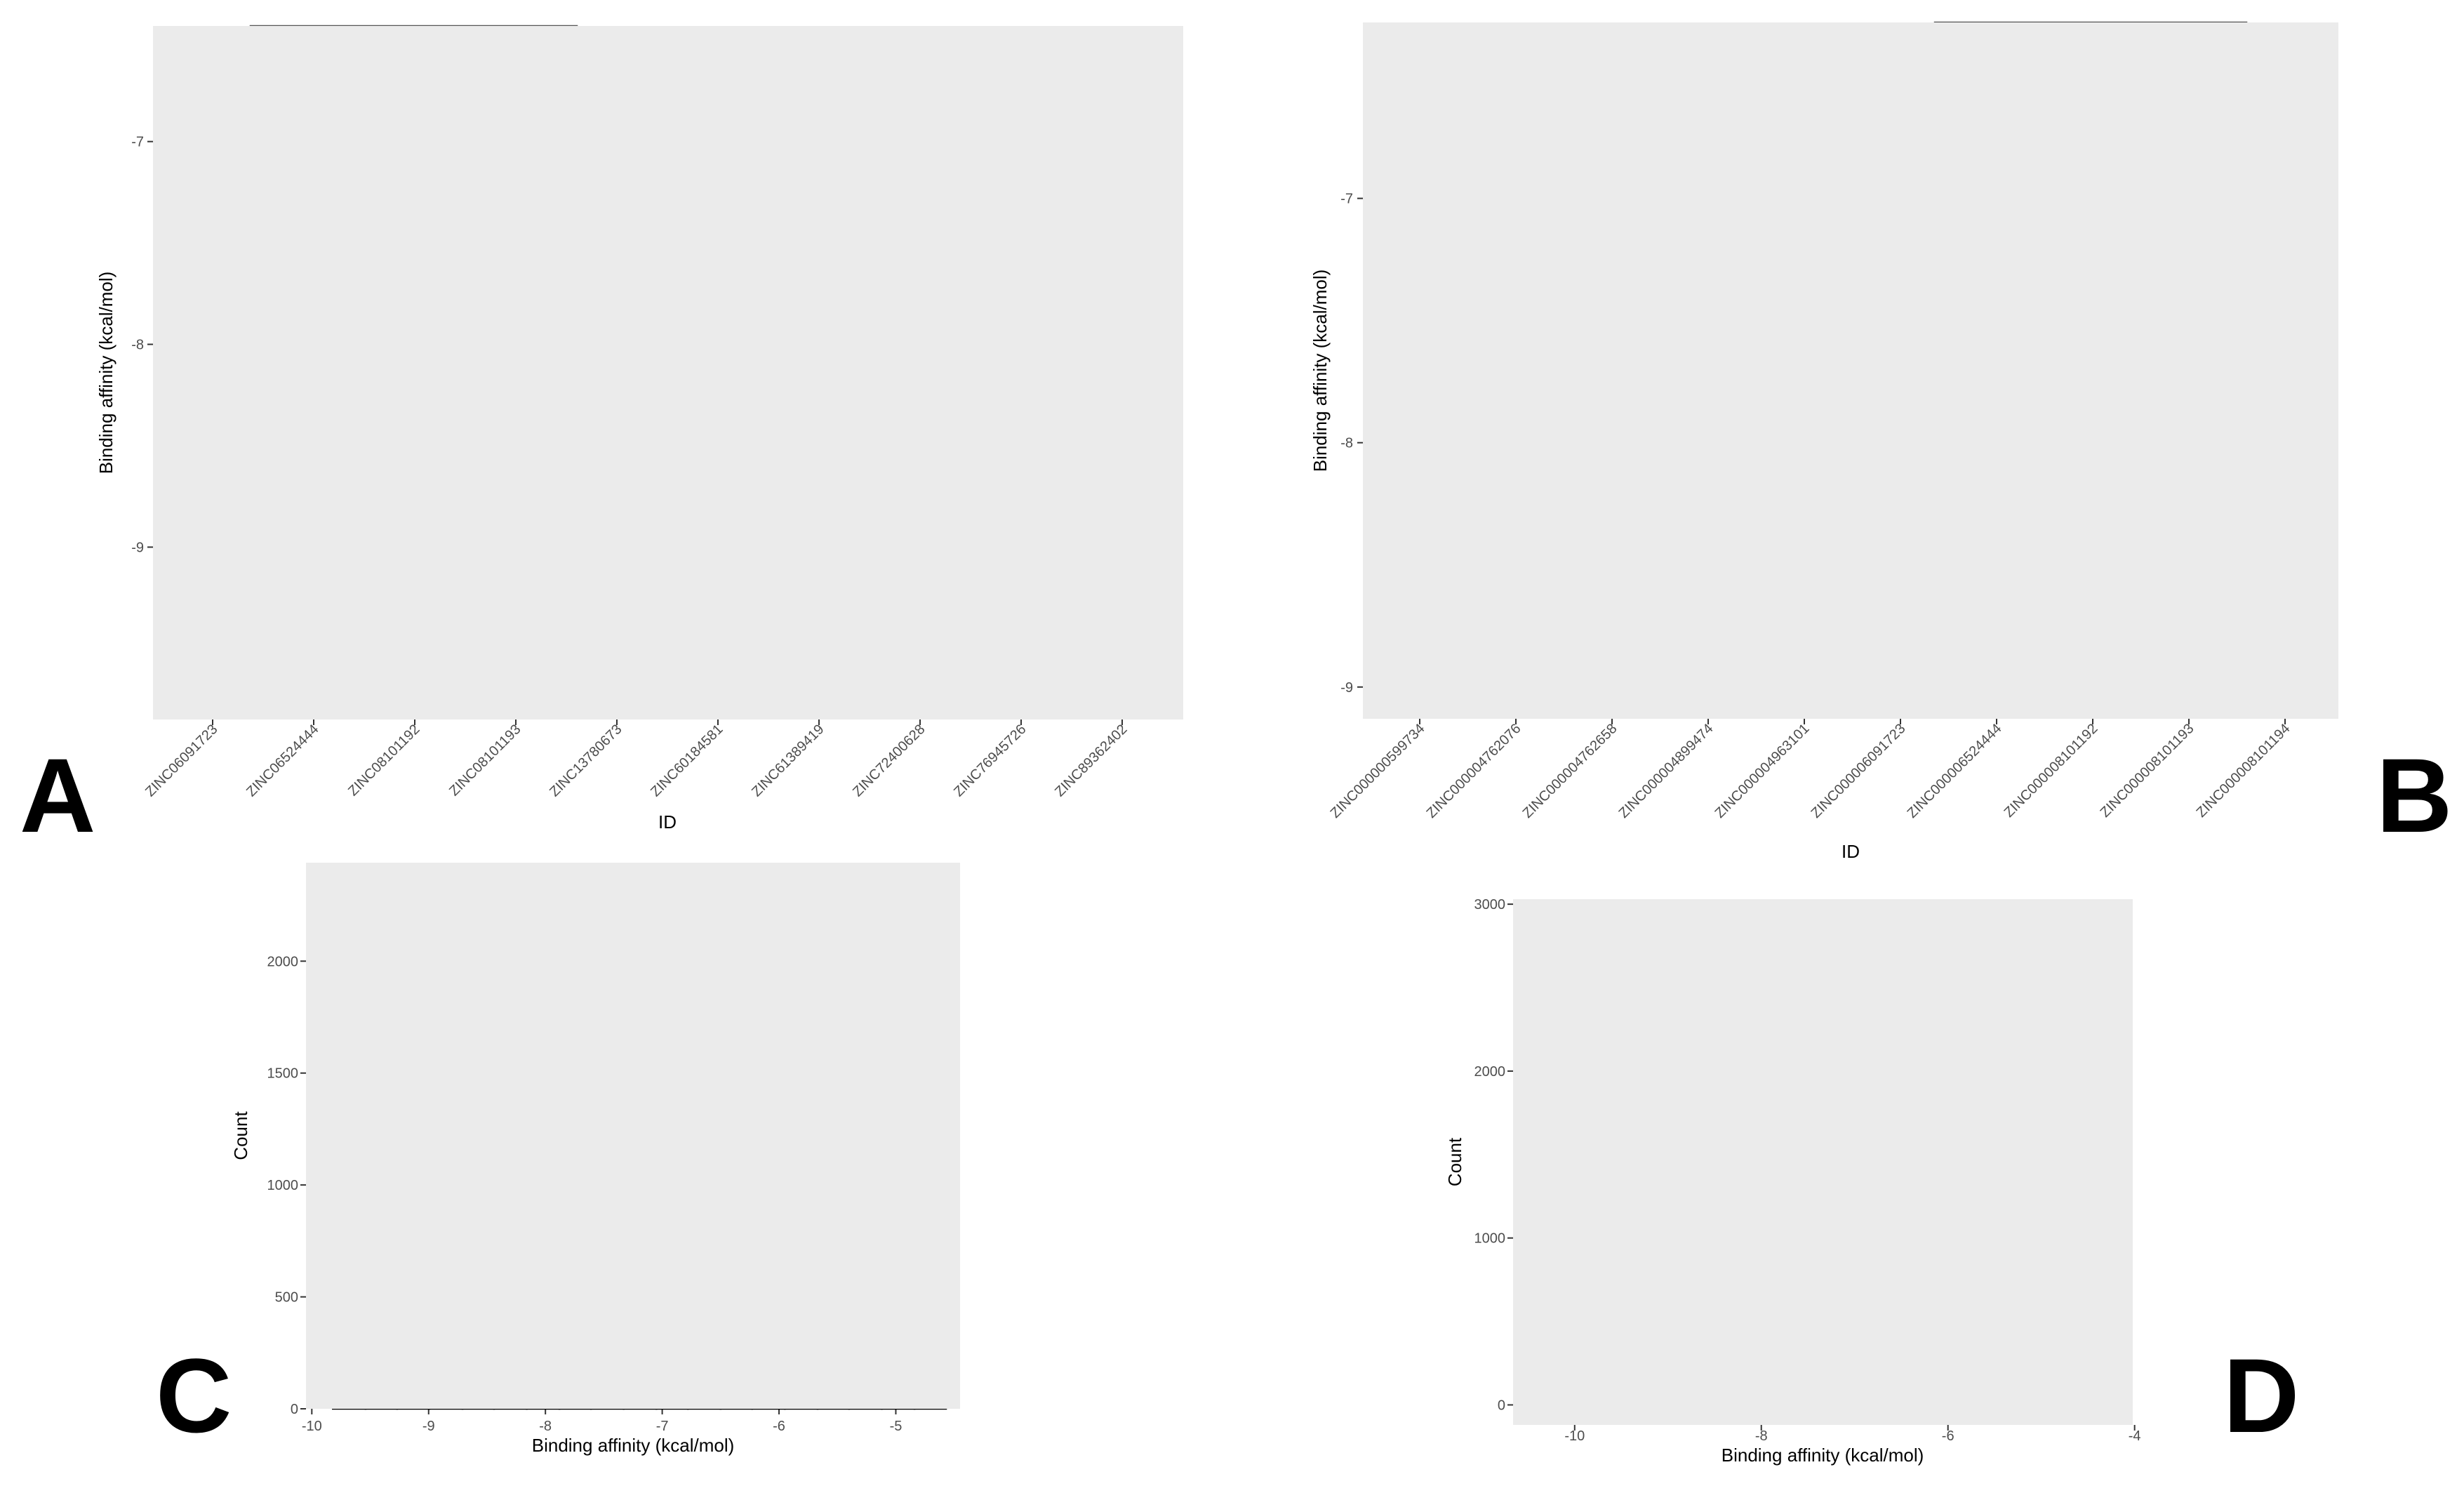 Image resolution: width=2464 pixels, height=1486 pixels. Describe the element at coordinates (1823, 1162) in the screenshot. I see `panel-background-D` at that location.